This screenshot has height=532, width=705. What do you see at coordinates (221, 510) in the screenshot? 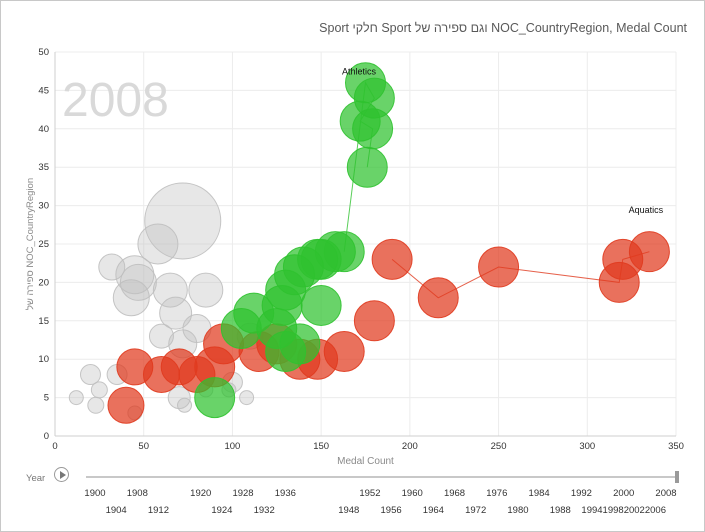
I see `play-axis-year: 1924` at bounding box center [221, 510].